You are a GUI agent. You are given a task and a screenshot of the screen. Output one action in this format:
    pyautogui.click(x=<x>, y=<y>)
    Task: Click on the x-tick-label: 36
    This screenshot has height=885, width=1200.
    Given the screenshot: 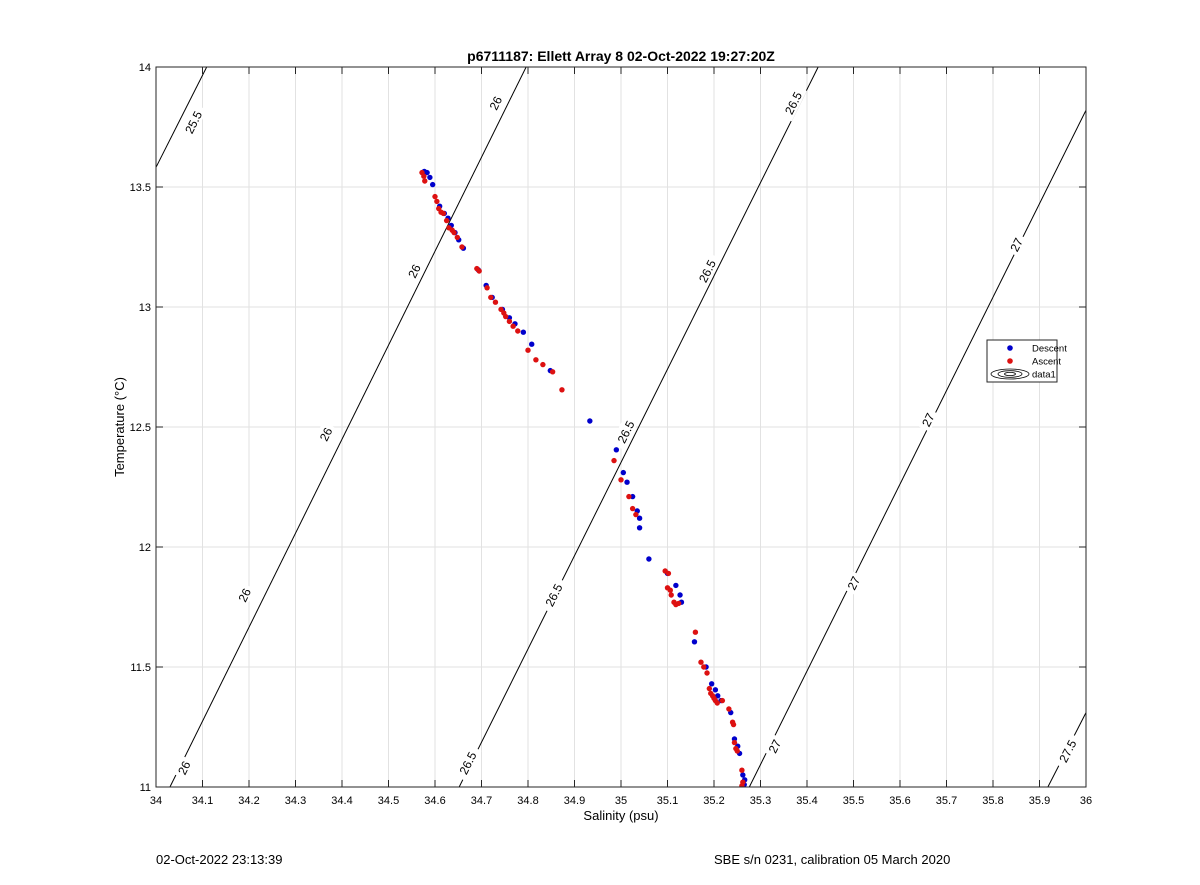 What is the action you would take?
    pyautogui.click(x=1086, y=801)
    